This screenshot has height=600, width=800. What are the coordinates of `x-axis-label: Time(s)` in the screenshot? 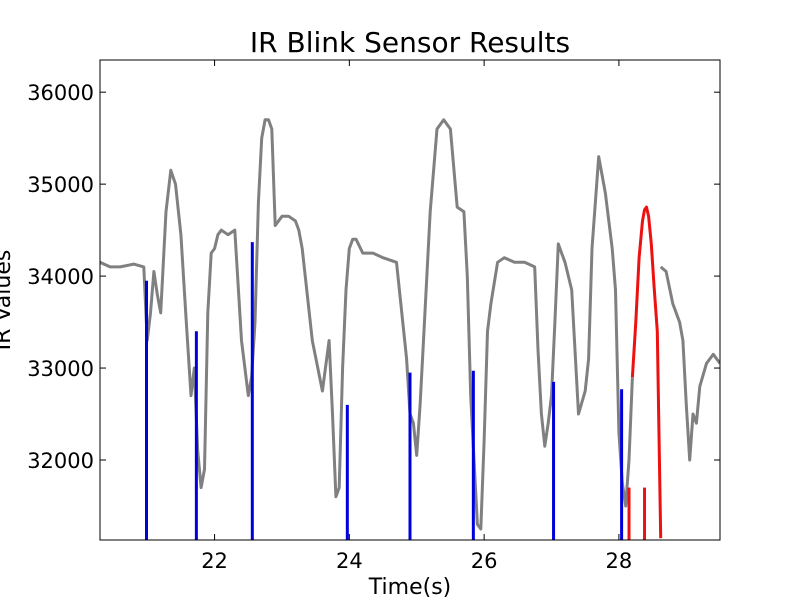 It's located at (409, 587).